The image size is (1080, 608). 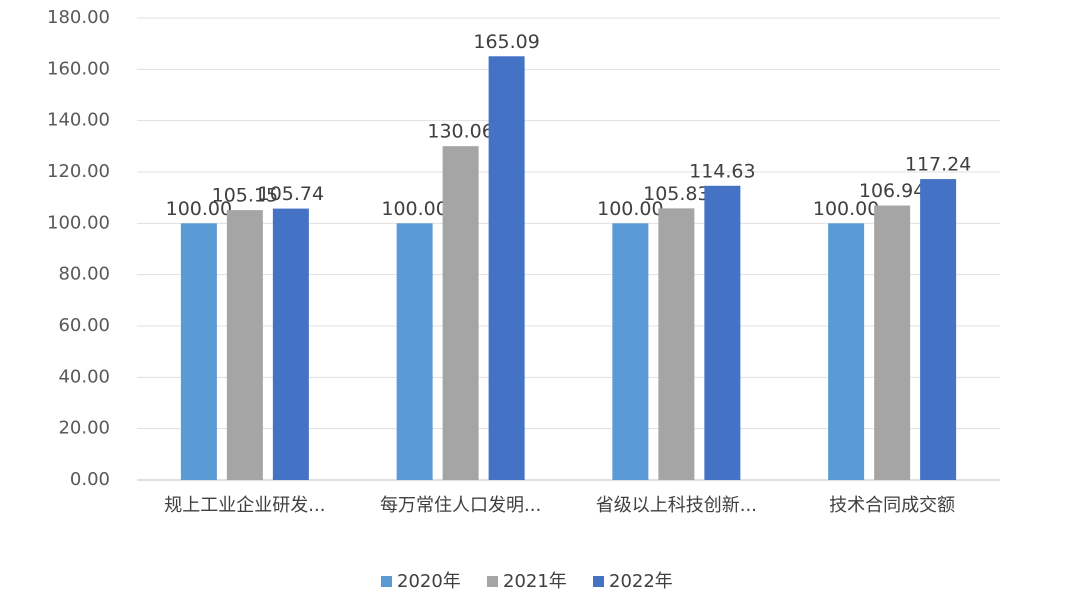 I want to click on value-label: 106.94, so click(x=892, y=191).